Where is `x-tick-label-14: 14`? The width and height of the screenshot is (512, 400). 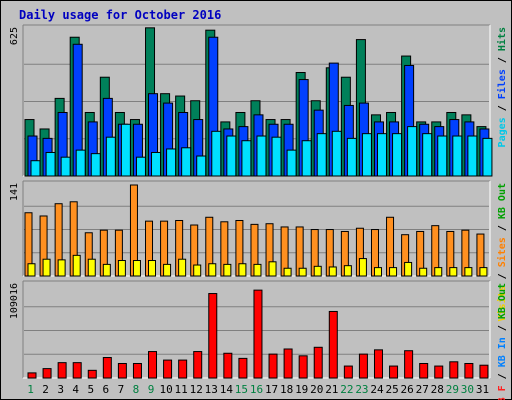
x-tick-label-14: 14 is located at coordinates (227, 389).